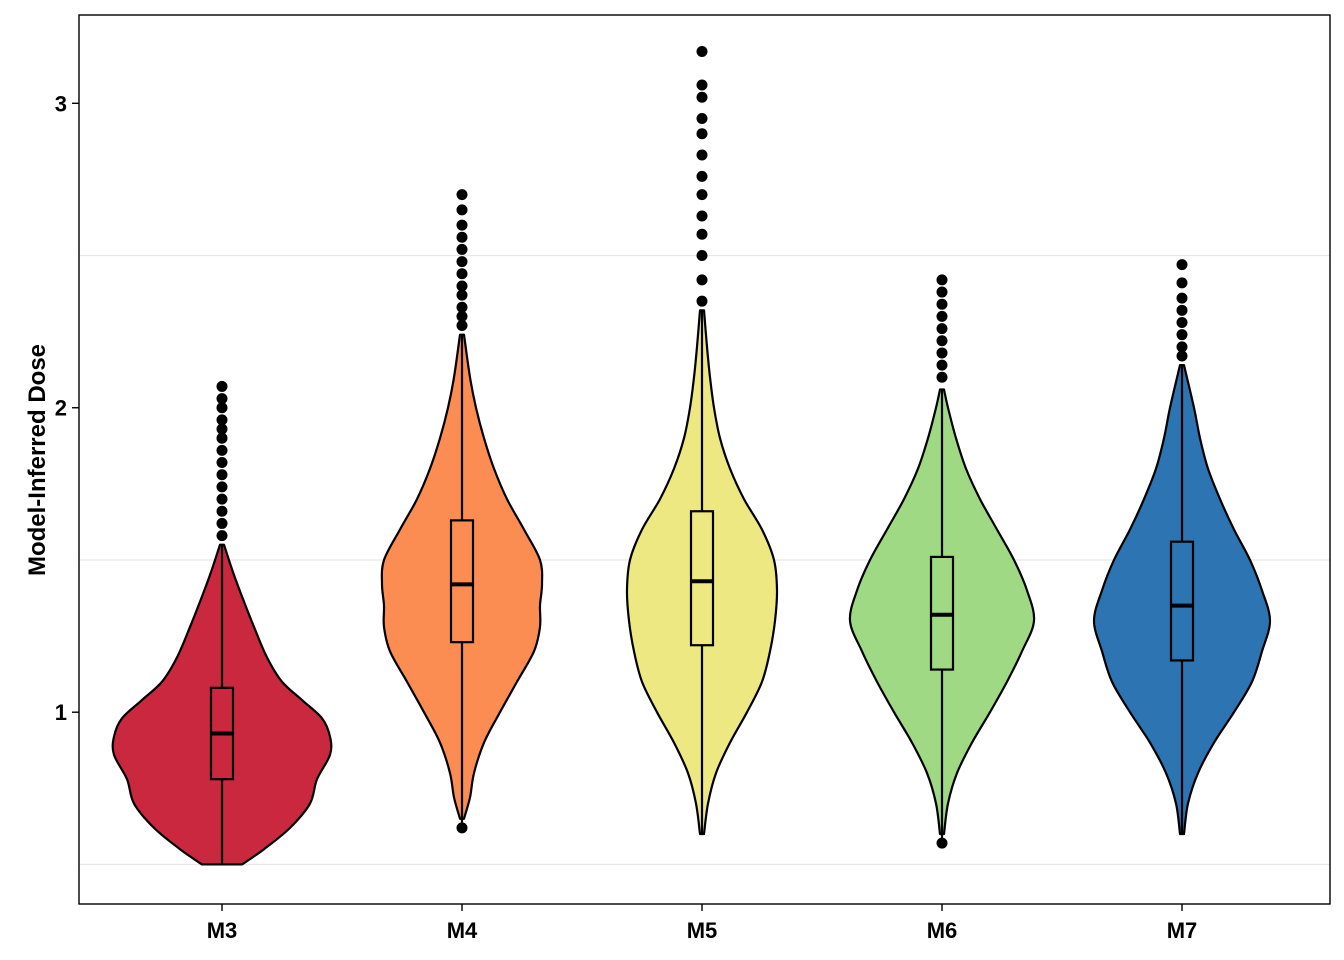  Describe the element at coordinates (462, 511) in the screenshot. I see `violin-group-m4` at that location.